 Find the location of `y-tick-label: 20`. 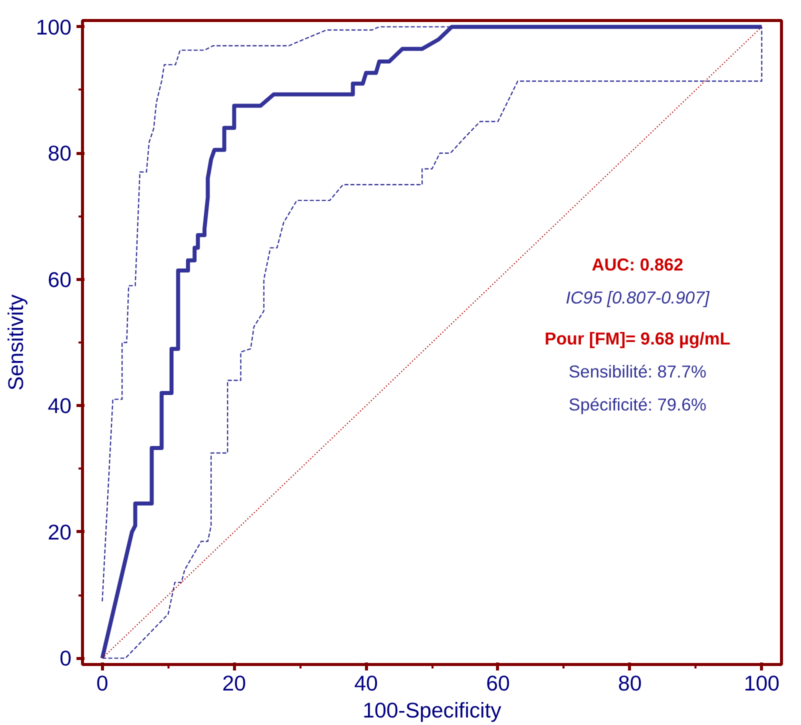

y-tick-label: 20 is located at coordinates (60, 532).